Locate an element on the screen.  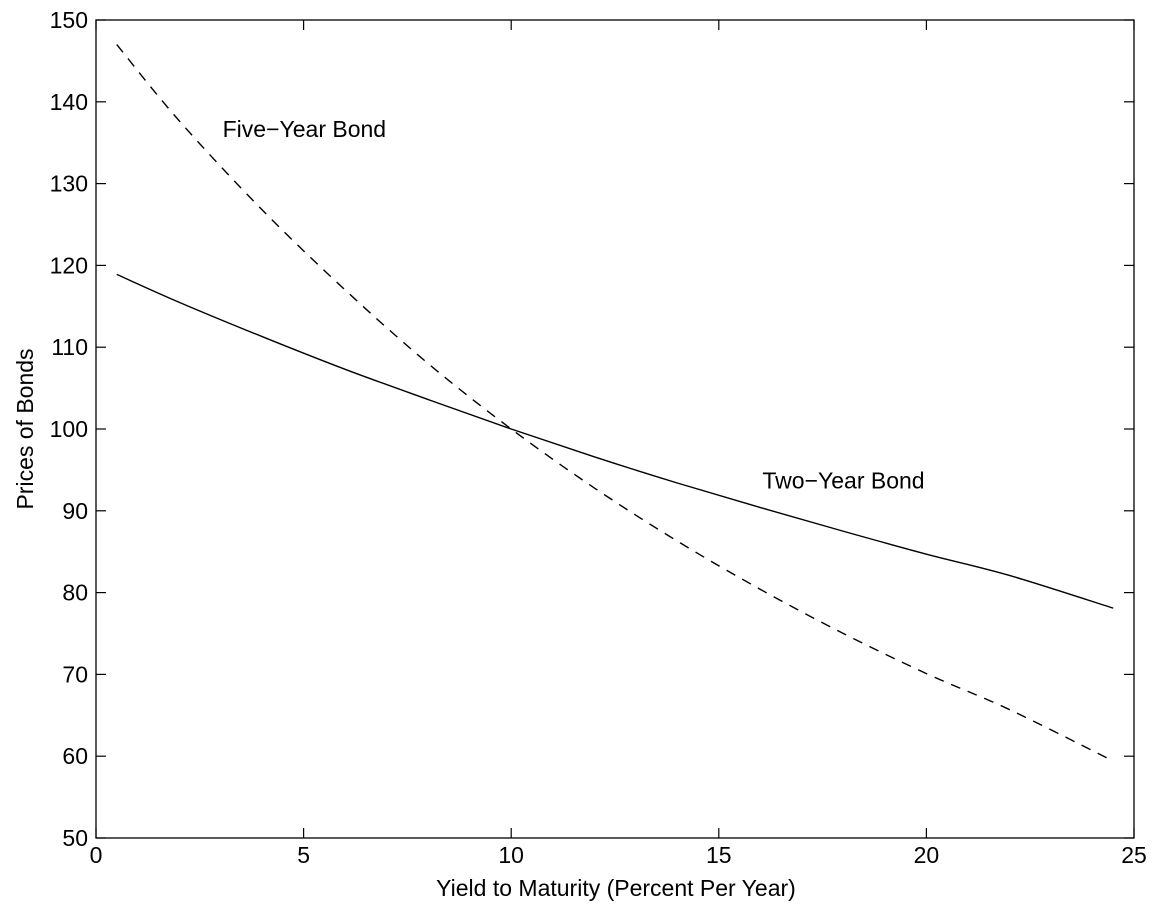
y-tick-label: 100 is located at coordinates (69, 429).